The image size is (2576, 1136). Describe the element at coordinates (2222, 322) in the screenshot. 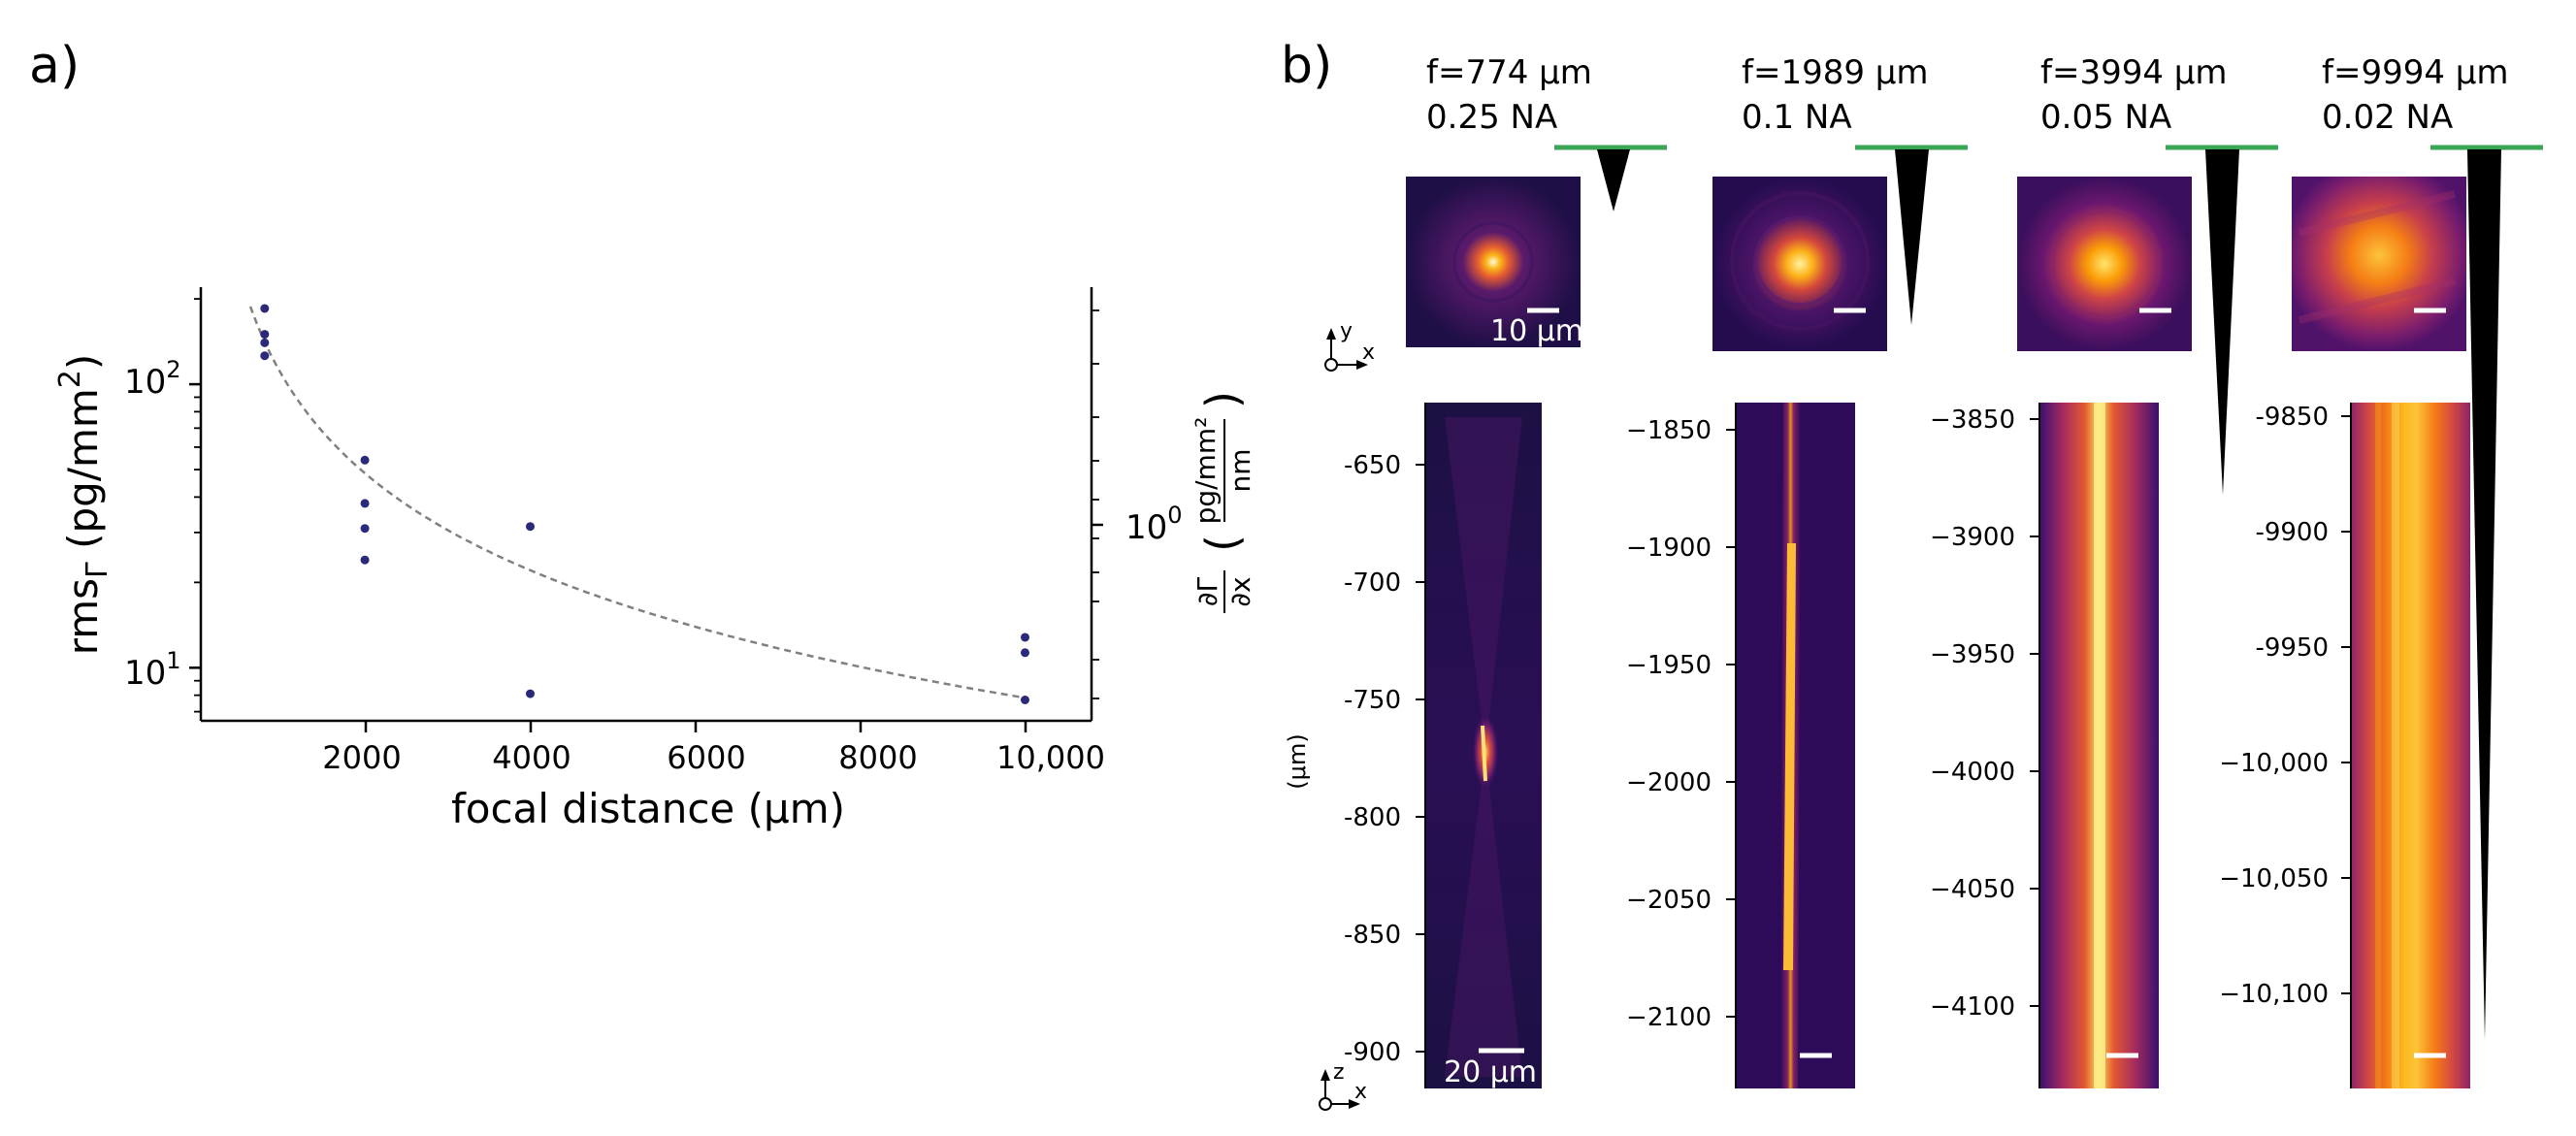

I see `lens-3-cone` at that location.